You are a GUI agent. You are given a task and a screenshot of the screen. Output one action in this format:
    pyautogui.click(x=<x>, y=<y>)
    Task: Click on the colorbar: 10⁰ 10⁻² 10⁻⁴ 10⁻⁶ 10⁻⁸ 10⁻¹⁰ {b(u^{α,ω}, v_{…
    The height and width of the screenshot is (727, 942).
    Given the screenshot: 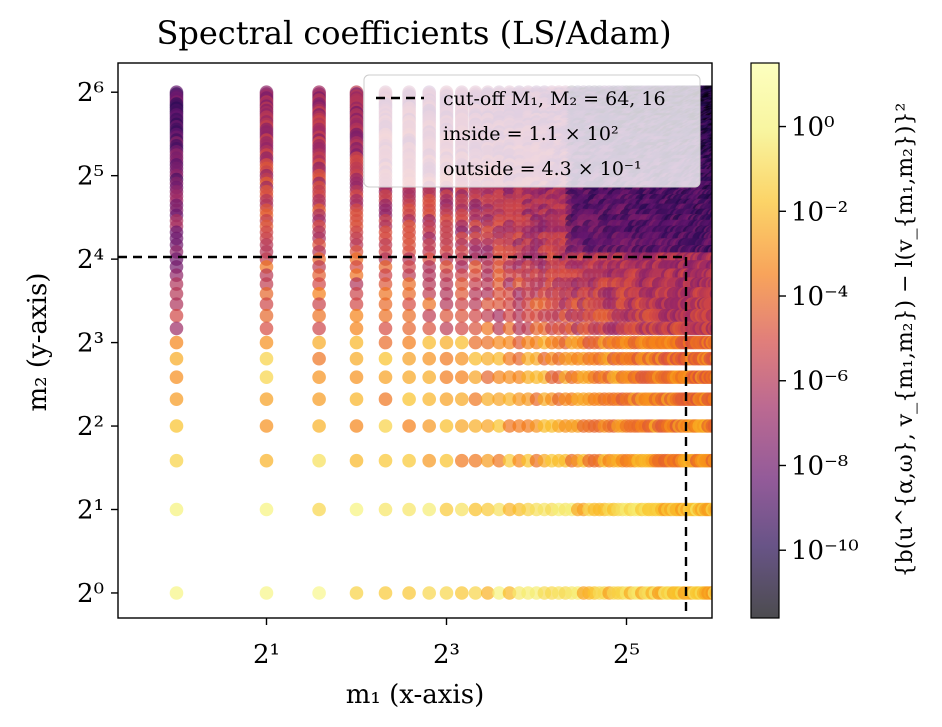 What is the action you would take?
    pyautogui.click(x=834, y=340)
    